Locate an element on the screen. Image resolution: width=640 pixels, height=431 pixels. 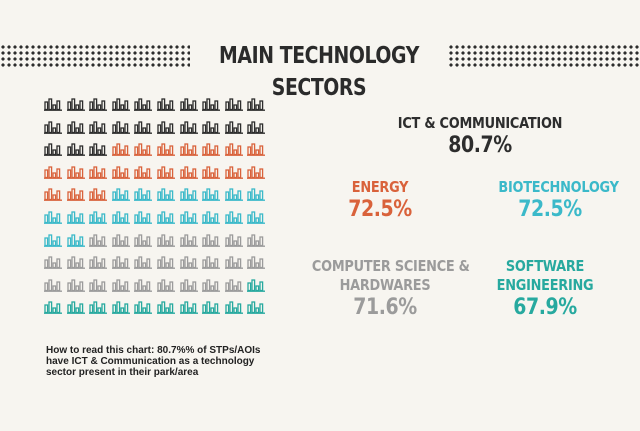
sector-energy: ENERGY 72.5% is located at coordinates (380, 200).